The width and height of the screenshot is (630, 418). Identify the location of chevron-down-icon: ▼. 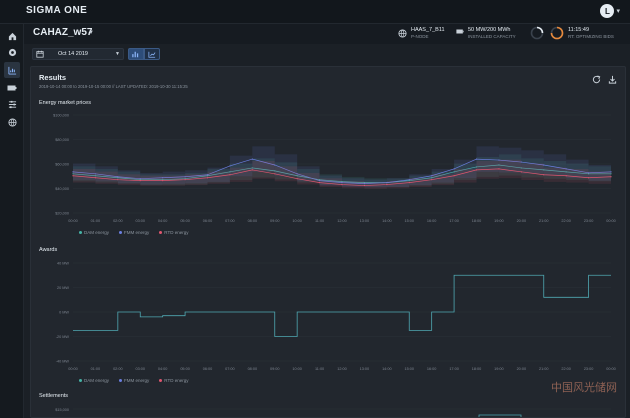
(91, 33).